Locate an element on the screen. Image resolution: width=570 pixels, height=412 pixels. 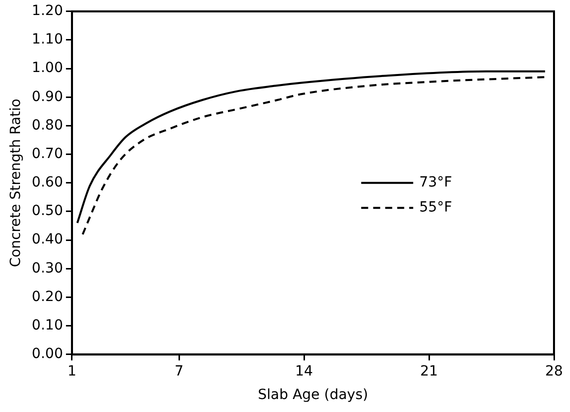
legend-label: 73°F is located at coordinates (435, 182).